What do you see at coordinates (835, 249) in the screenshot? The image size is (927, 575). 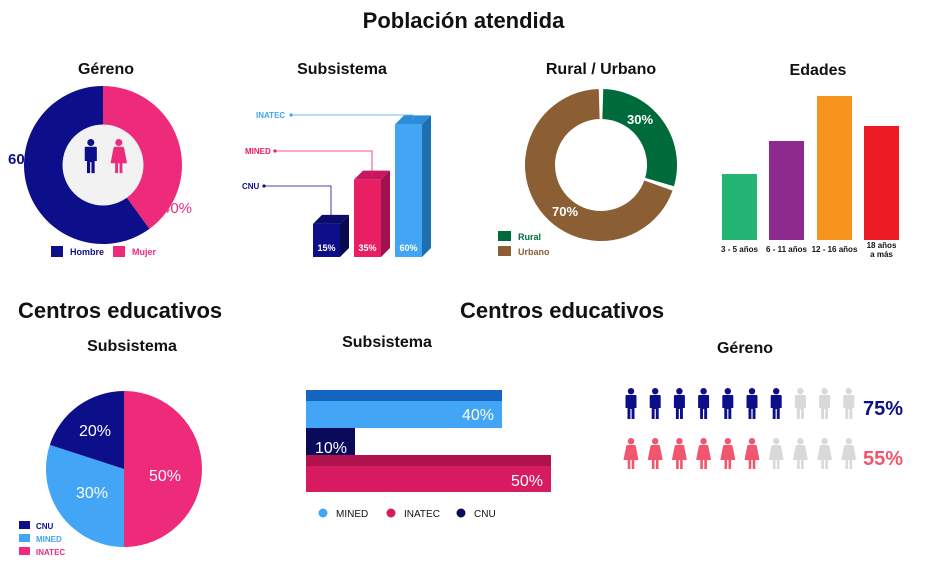 I see `tick-edad-2: 12 - 16 años` at bounding box center [835, 249].